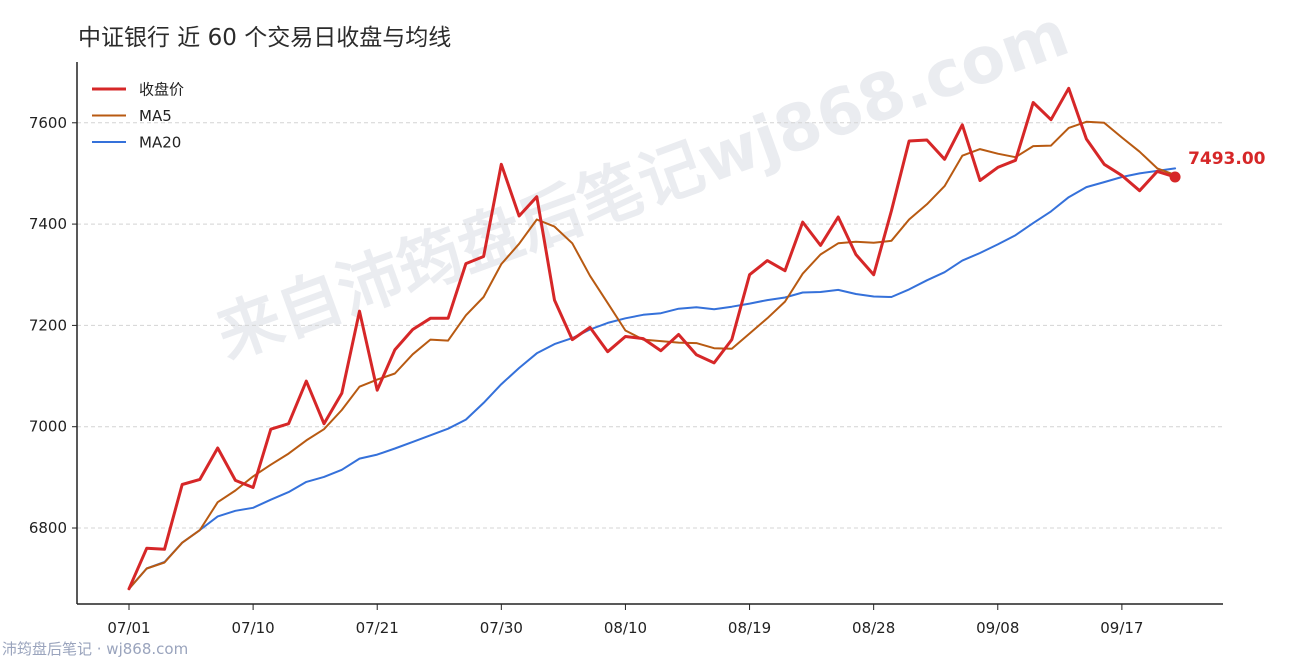 The image size is (1290, 660). Describe the element at coordinates (161, 90) in the screenshot. I see `legend-label: 收盘价` at that location.